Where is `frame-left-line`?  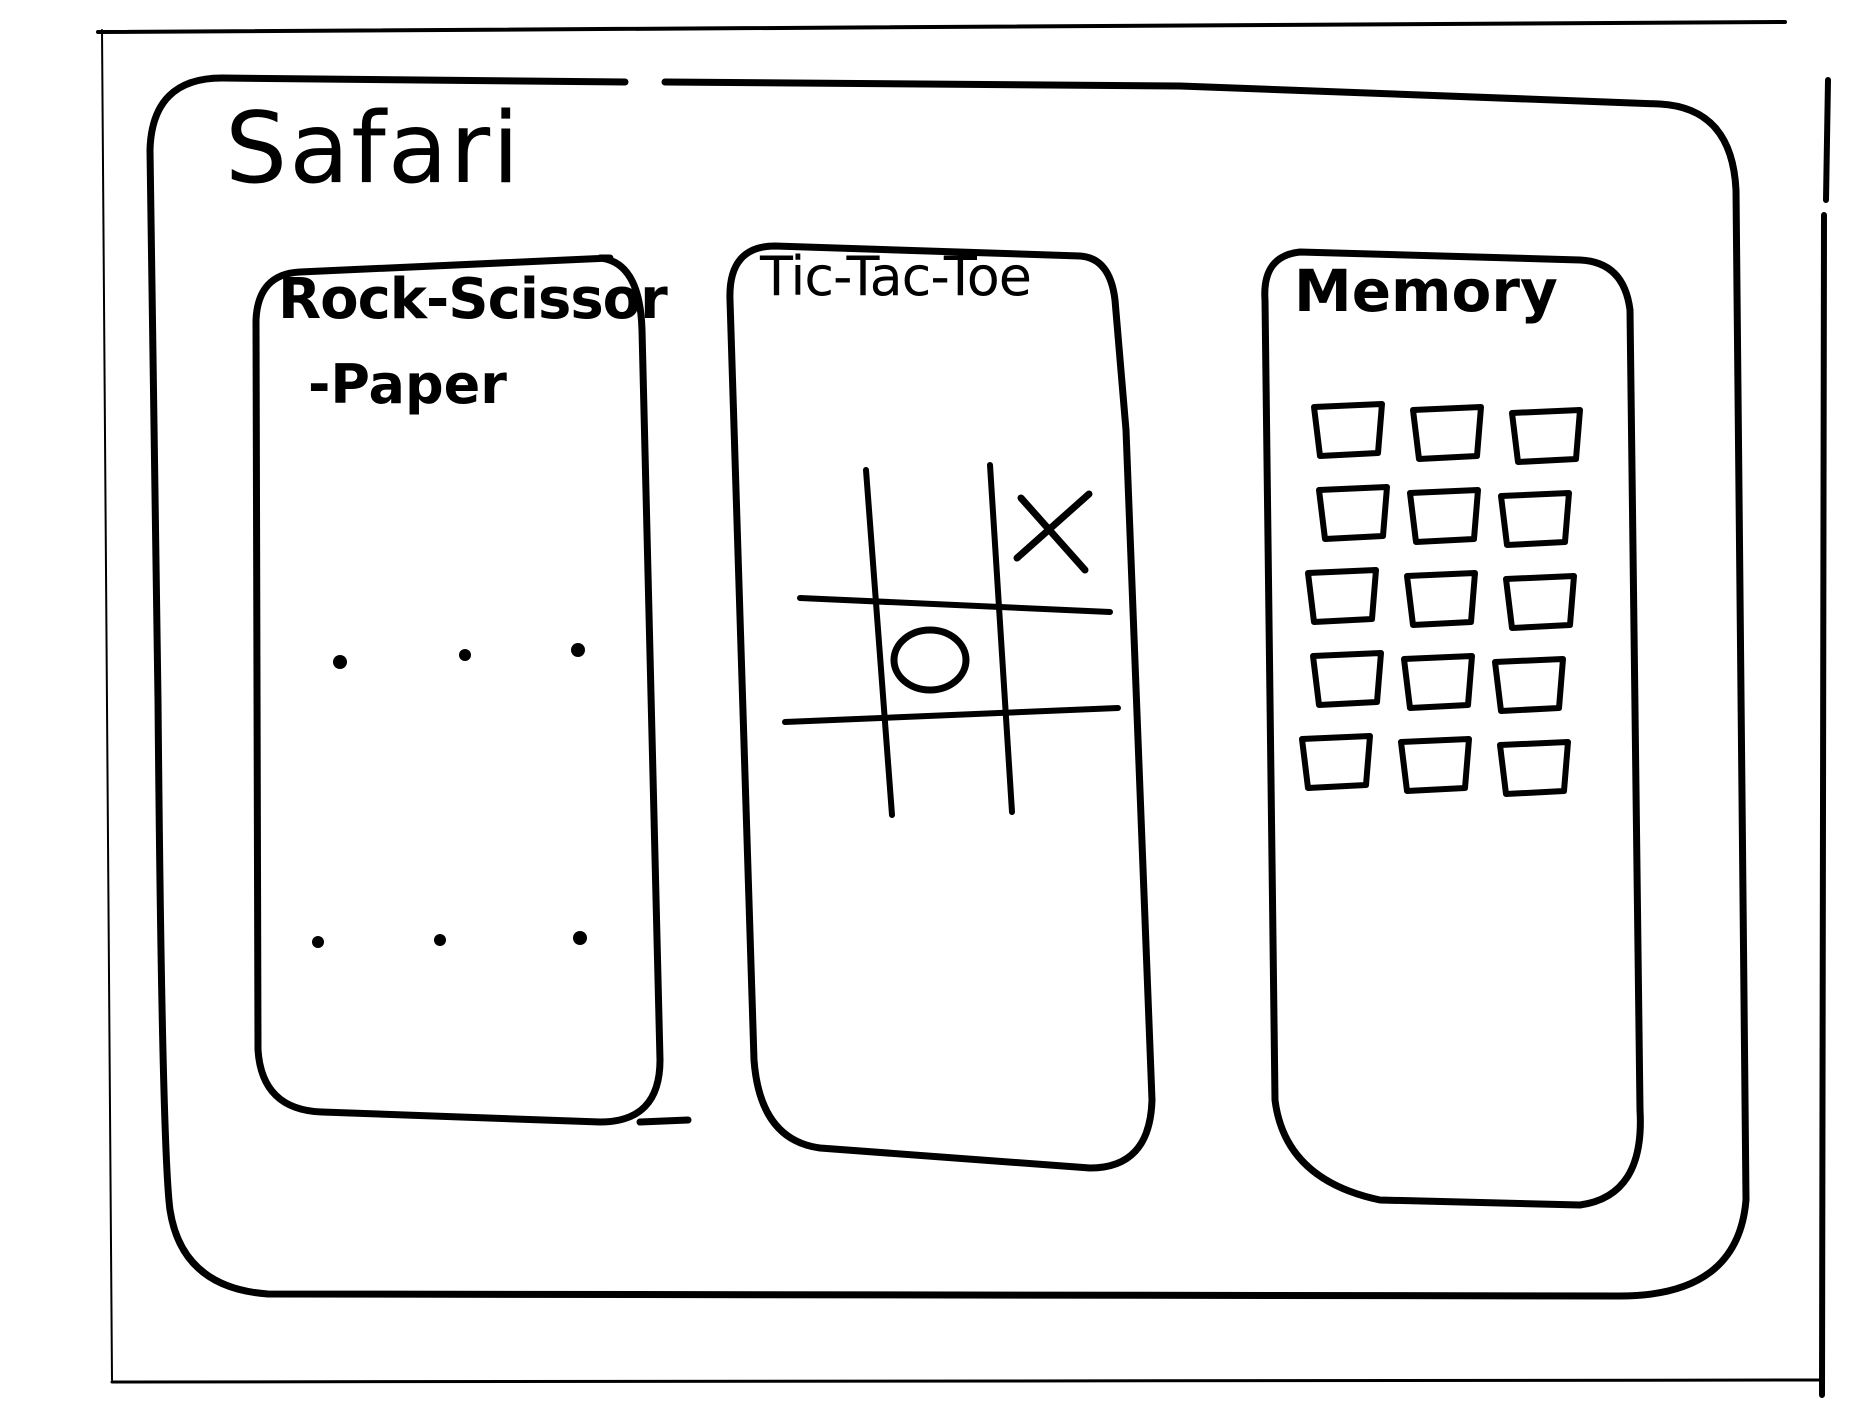
frame-left-line is located at coordinates (107, 705).